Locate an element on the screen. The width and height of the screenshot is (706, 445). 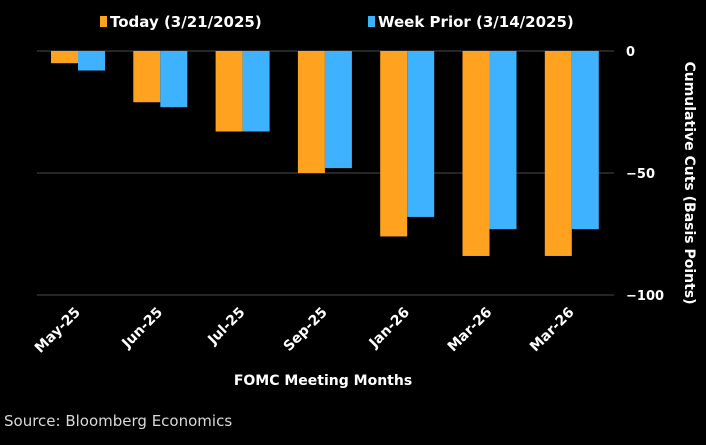
source-note: Source: Bloomberg Economics is located at coordinates (118, 421).